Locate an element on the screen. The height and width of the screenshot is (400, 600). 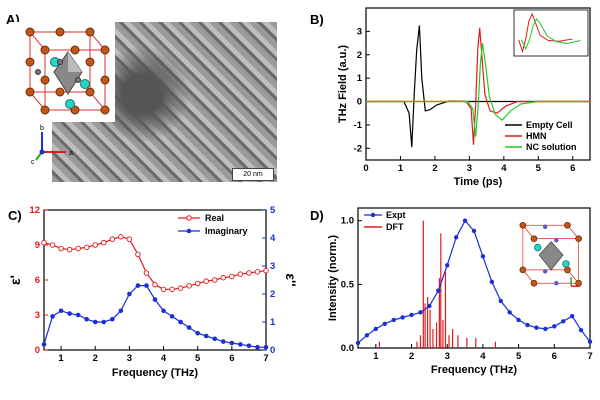
y-right-tick-label: 2 is located at coordinates (272, 294).